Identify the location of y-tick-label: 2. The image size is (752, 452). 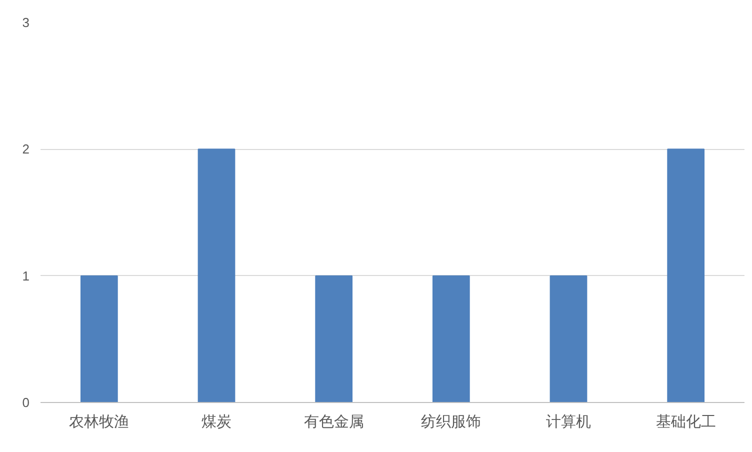
(26, 149).